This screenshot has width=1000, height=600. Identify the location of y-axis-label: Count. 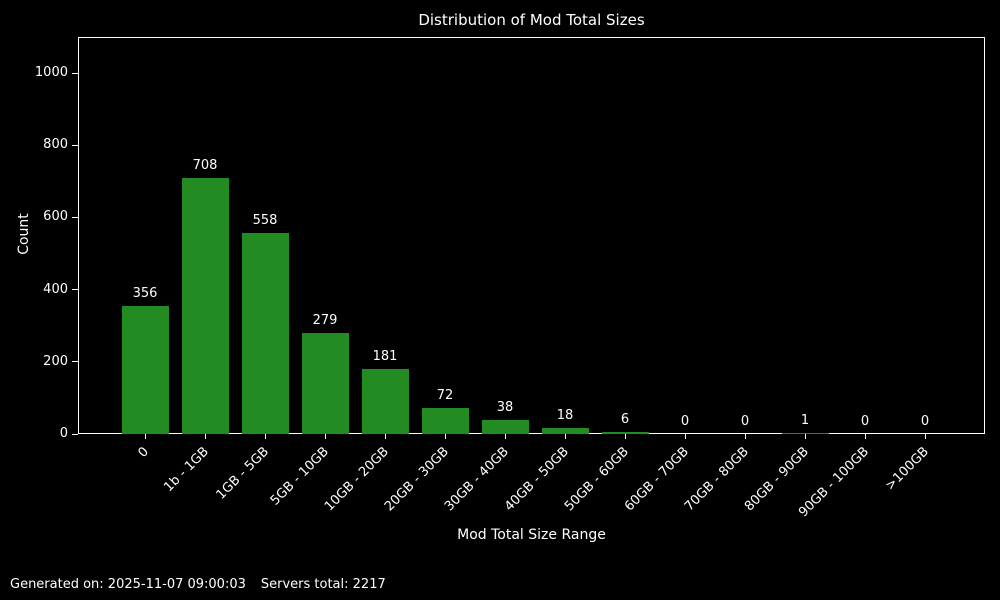
(24, 234).